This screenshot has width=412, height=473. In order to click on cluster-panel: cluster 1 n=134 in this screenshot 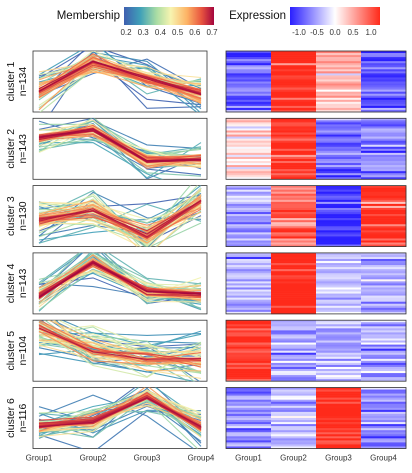, I will do `click(106, 81)`.